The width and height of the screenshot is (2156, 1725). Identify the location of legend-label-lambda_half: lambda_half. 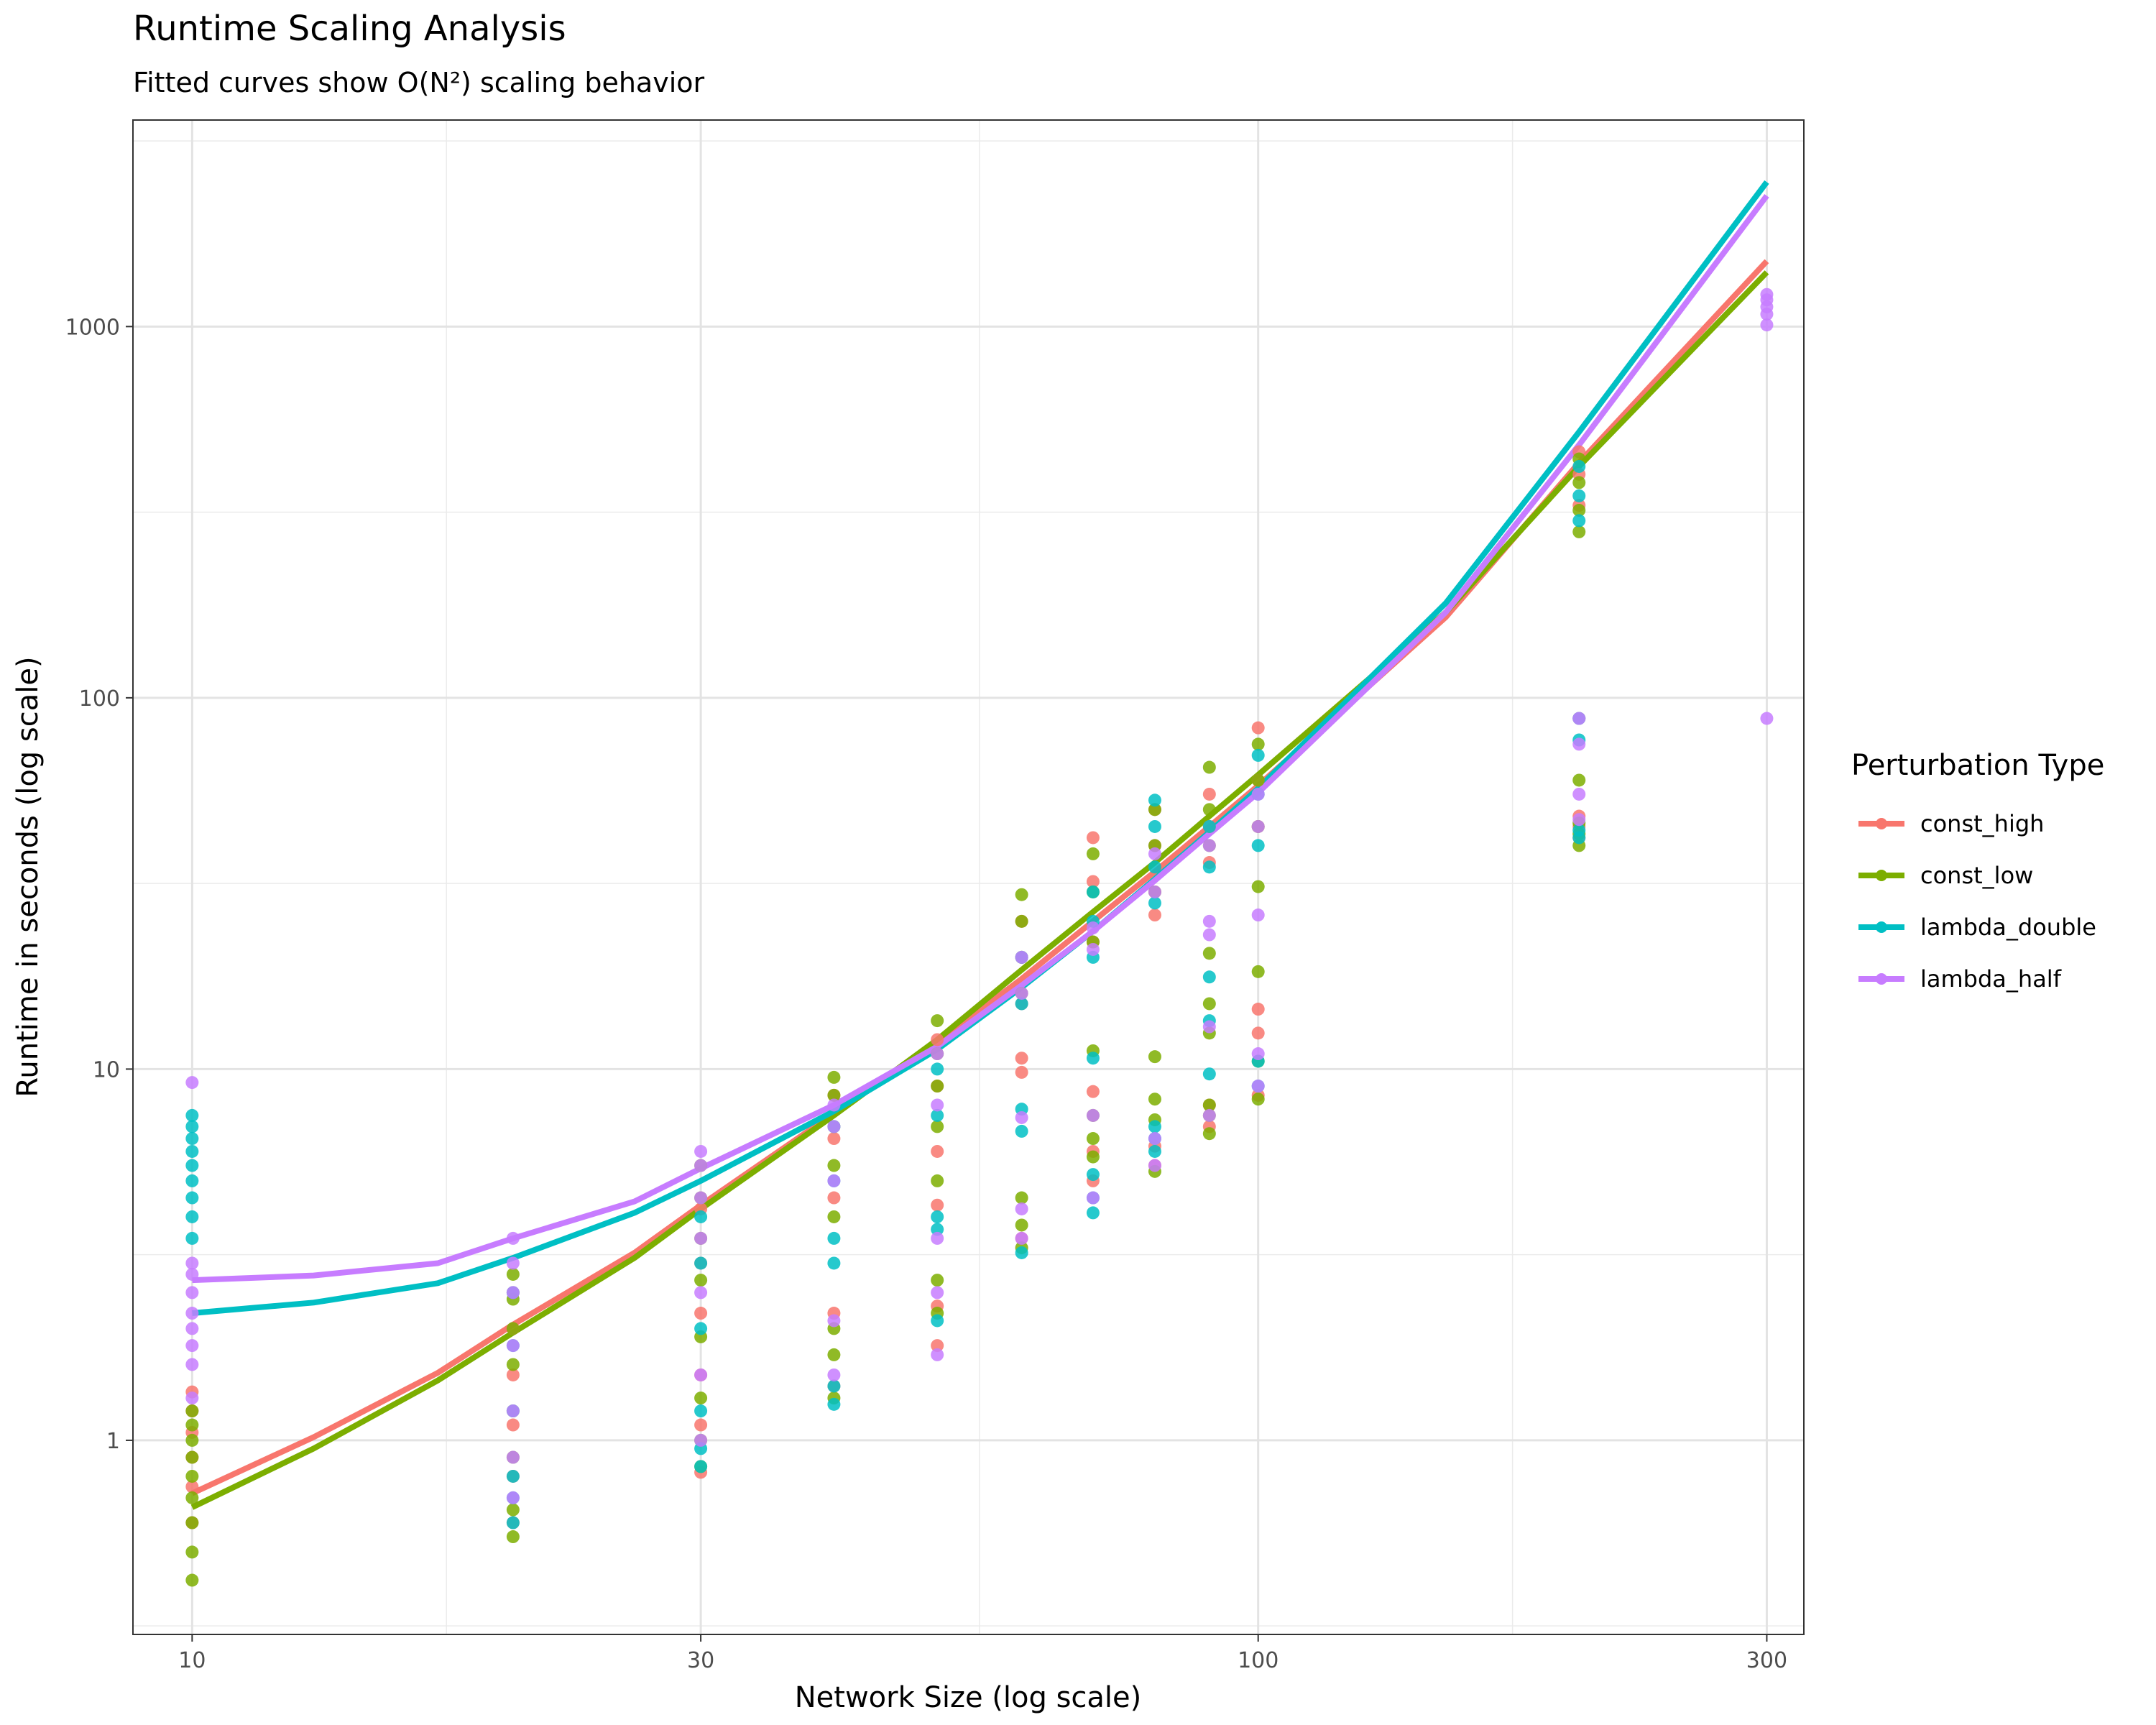
(1991, 979).